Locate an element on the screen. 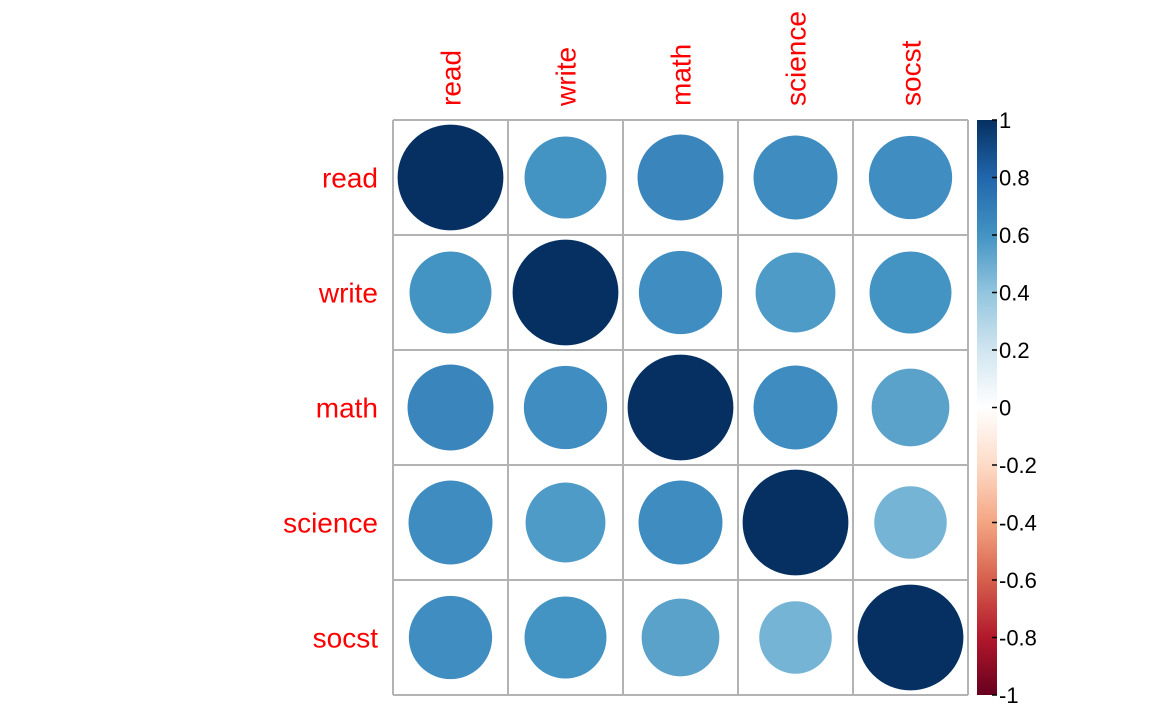 The image size is (1172, 724). corr-circle-socst-write is located at coordinates (565, 637).